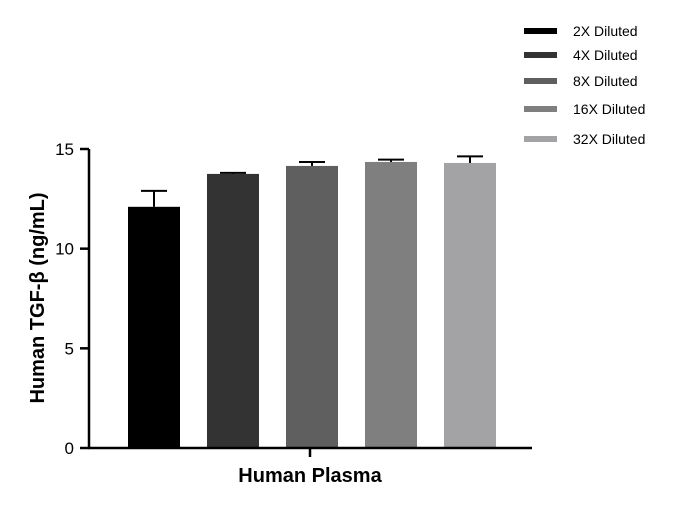 The width and height of the screenshot is (678, 507). What do you see at coordinates (609, 109) in the screenshot?
I see `legend-label: 16X Diluted` at bounding box center [609, 109].